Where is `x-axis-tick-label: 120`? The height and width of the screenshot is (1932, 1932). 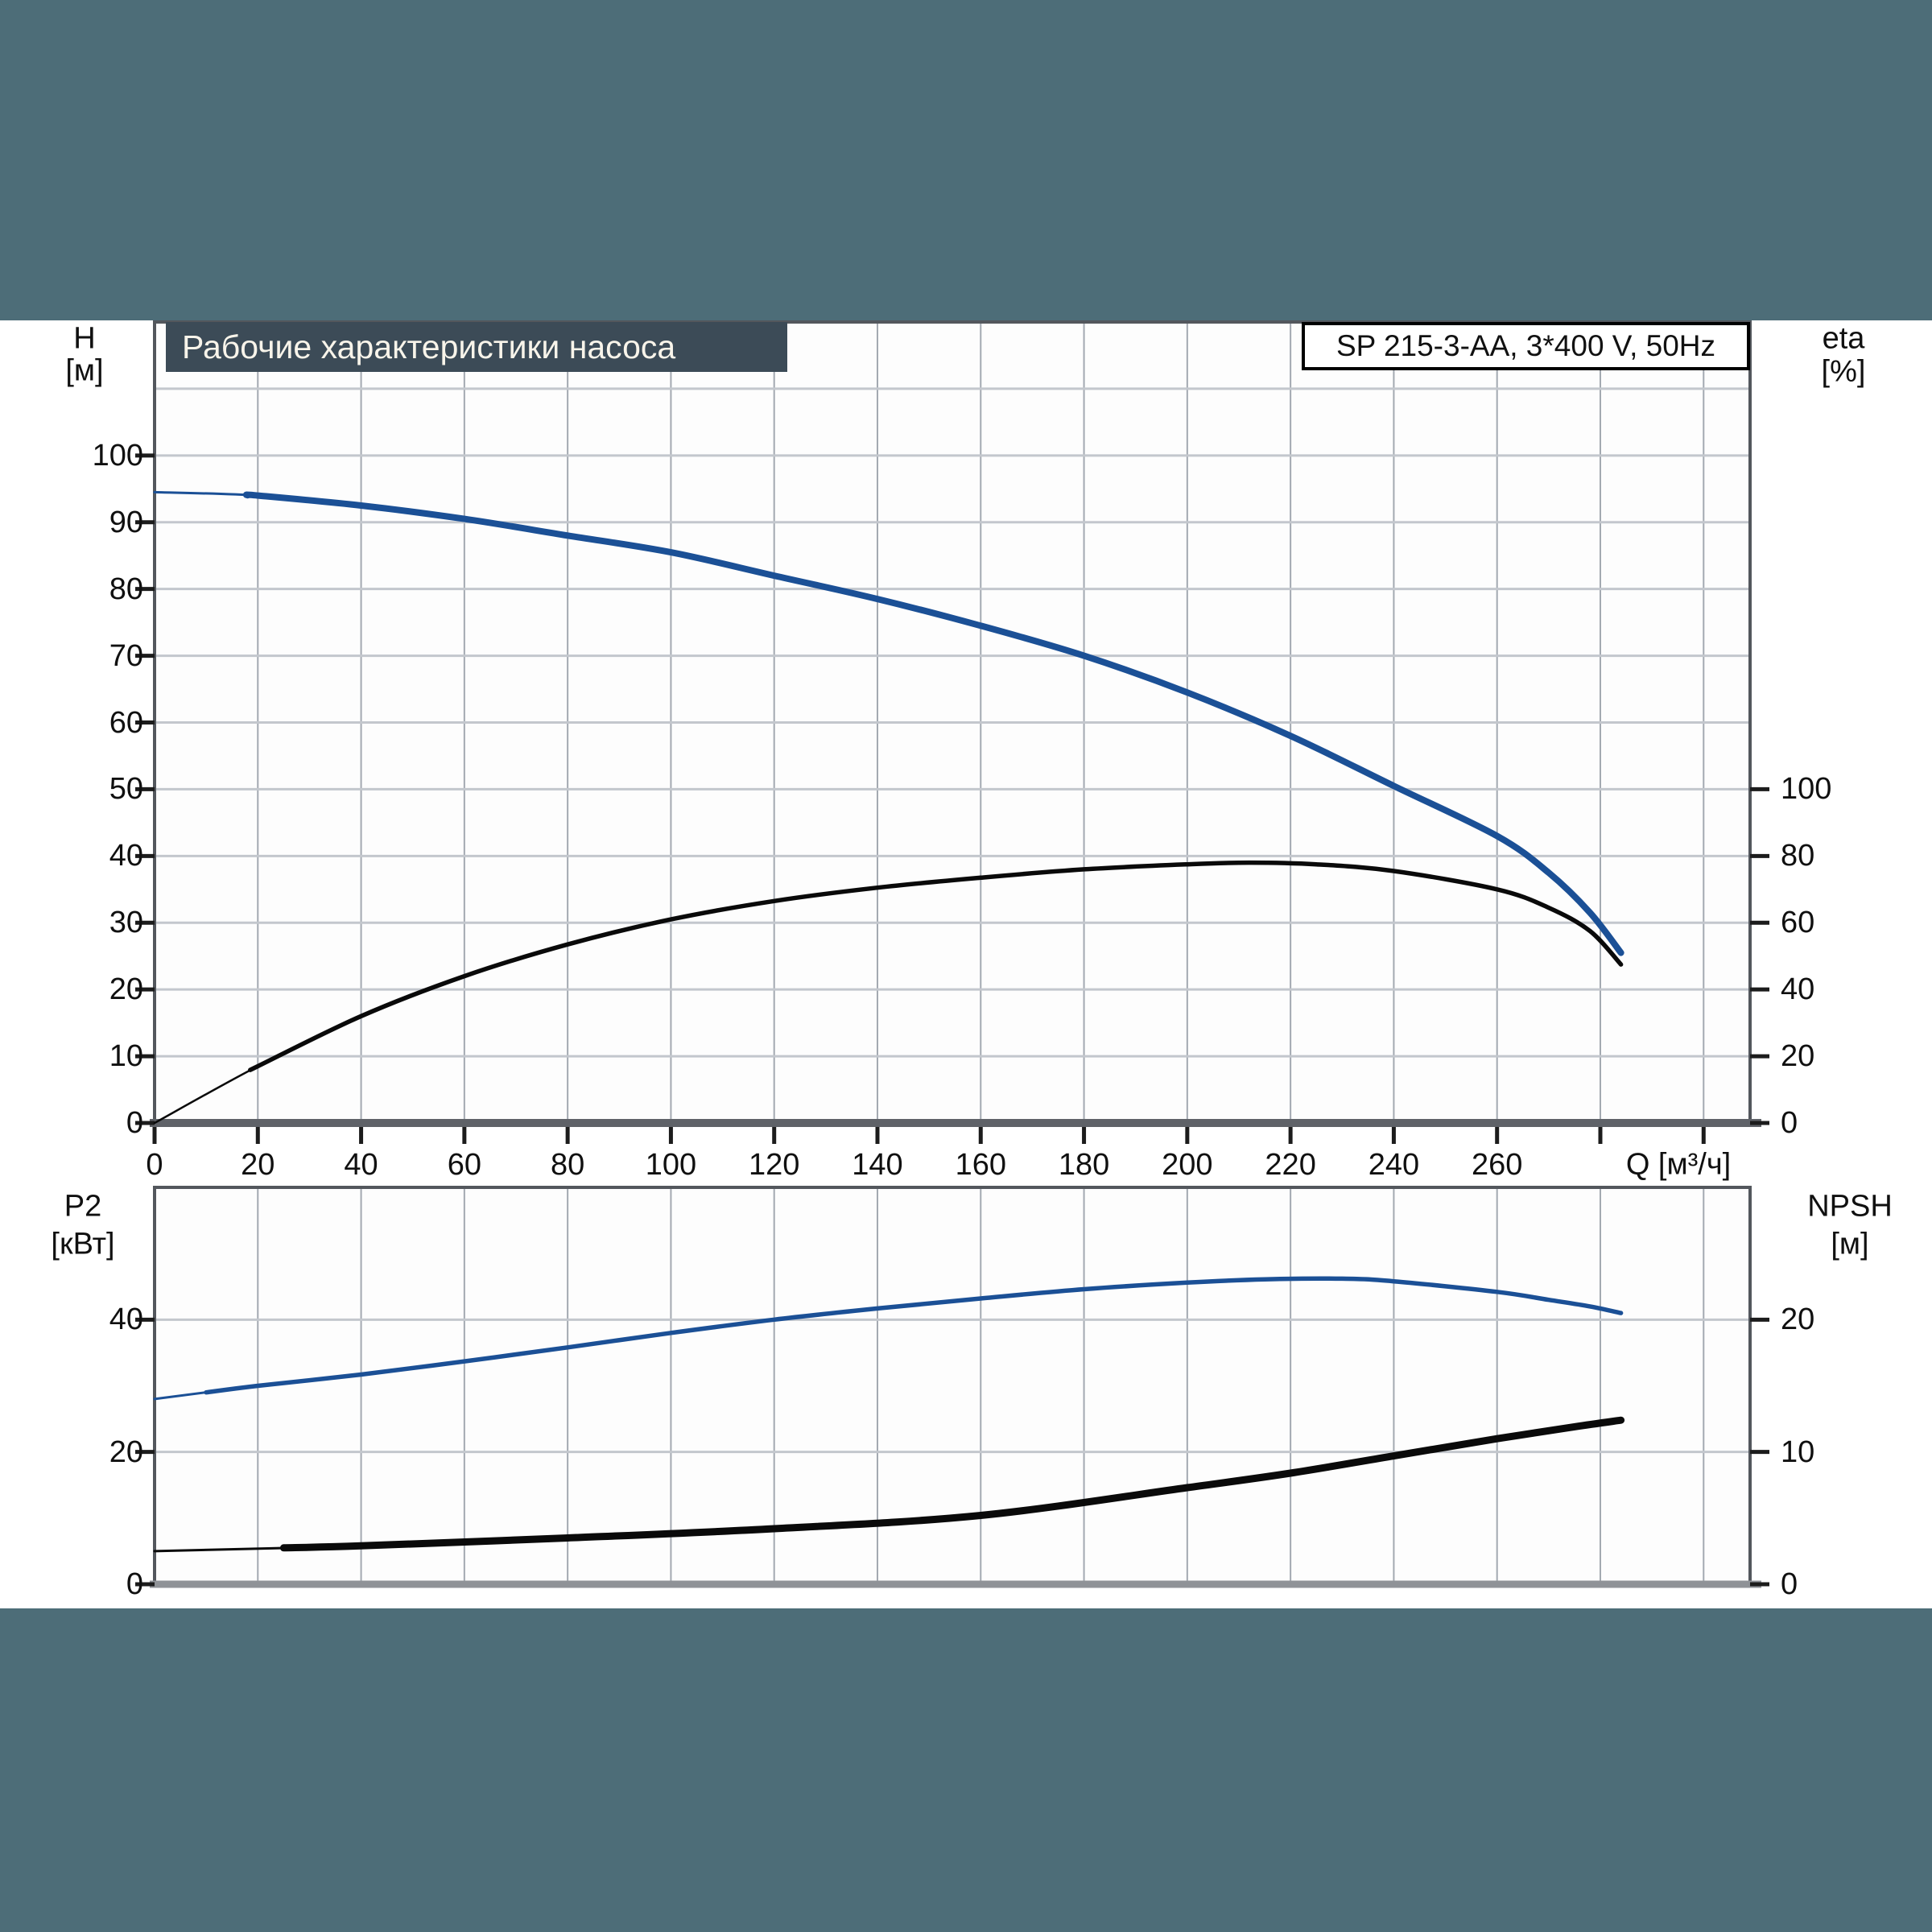 x-axis-tick-label: 120 is located at coordinates (774, 1165).